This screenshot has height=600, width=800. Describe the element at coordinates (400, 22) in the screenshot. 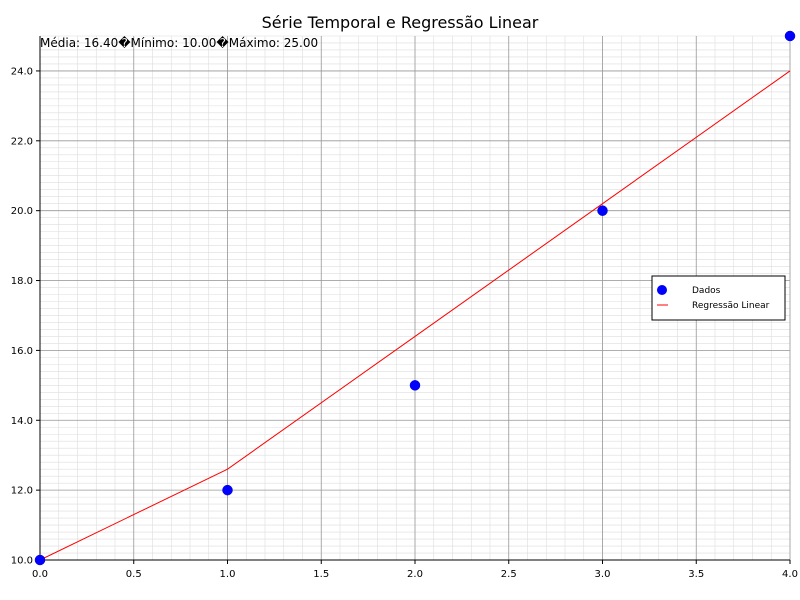

I see `chart-title: Série Temporal e Regressão Linear` at that location.